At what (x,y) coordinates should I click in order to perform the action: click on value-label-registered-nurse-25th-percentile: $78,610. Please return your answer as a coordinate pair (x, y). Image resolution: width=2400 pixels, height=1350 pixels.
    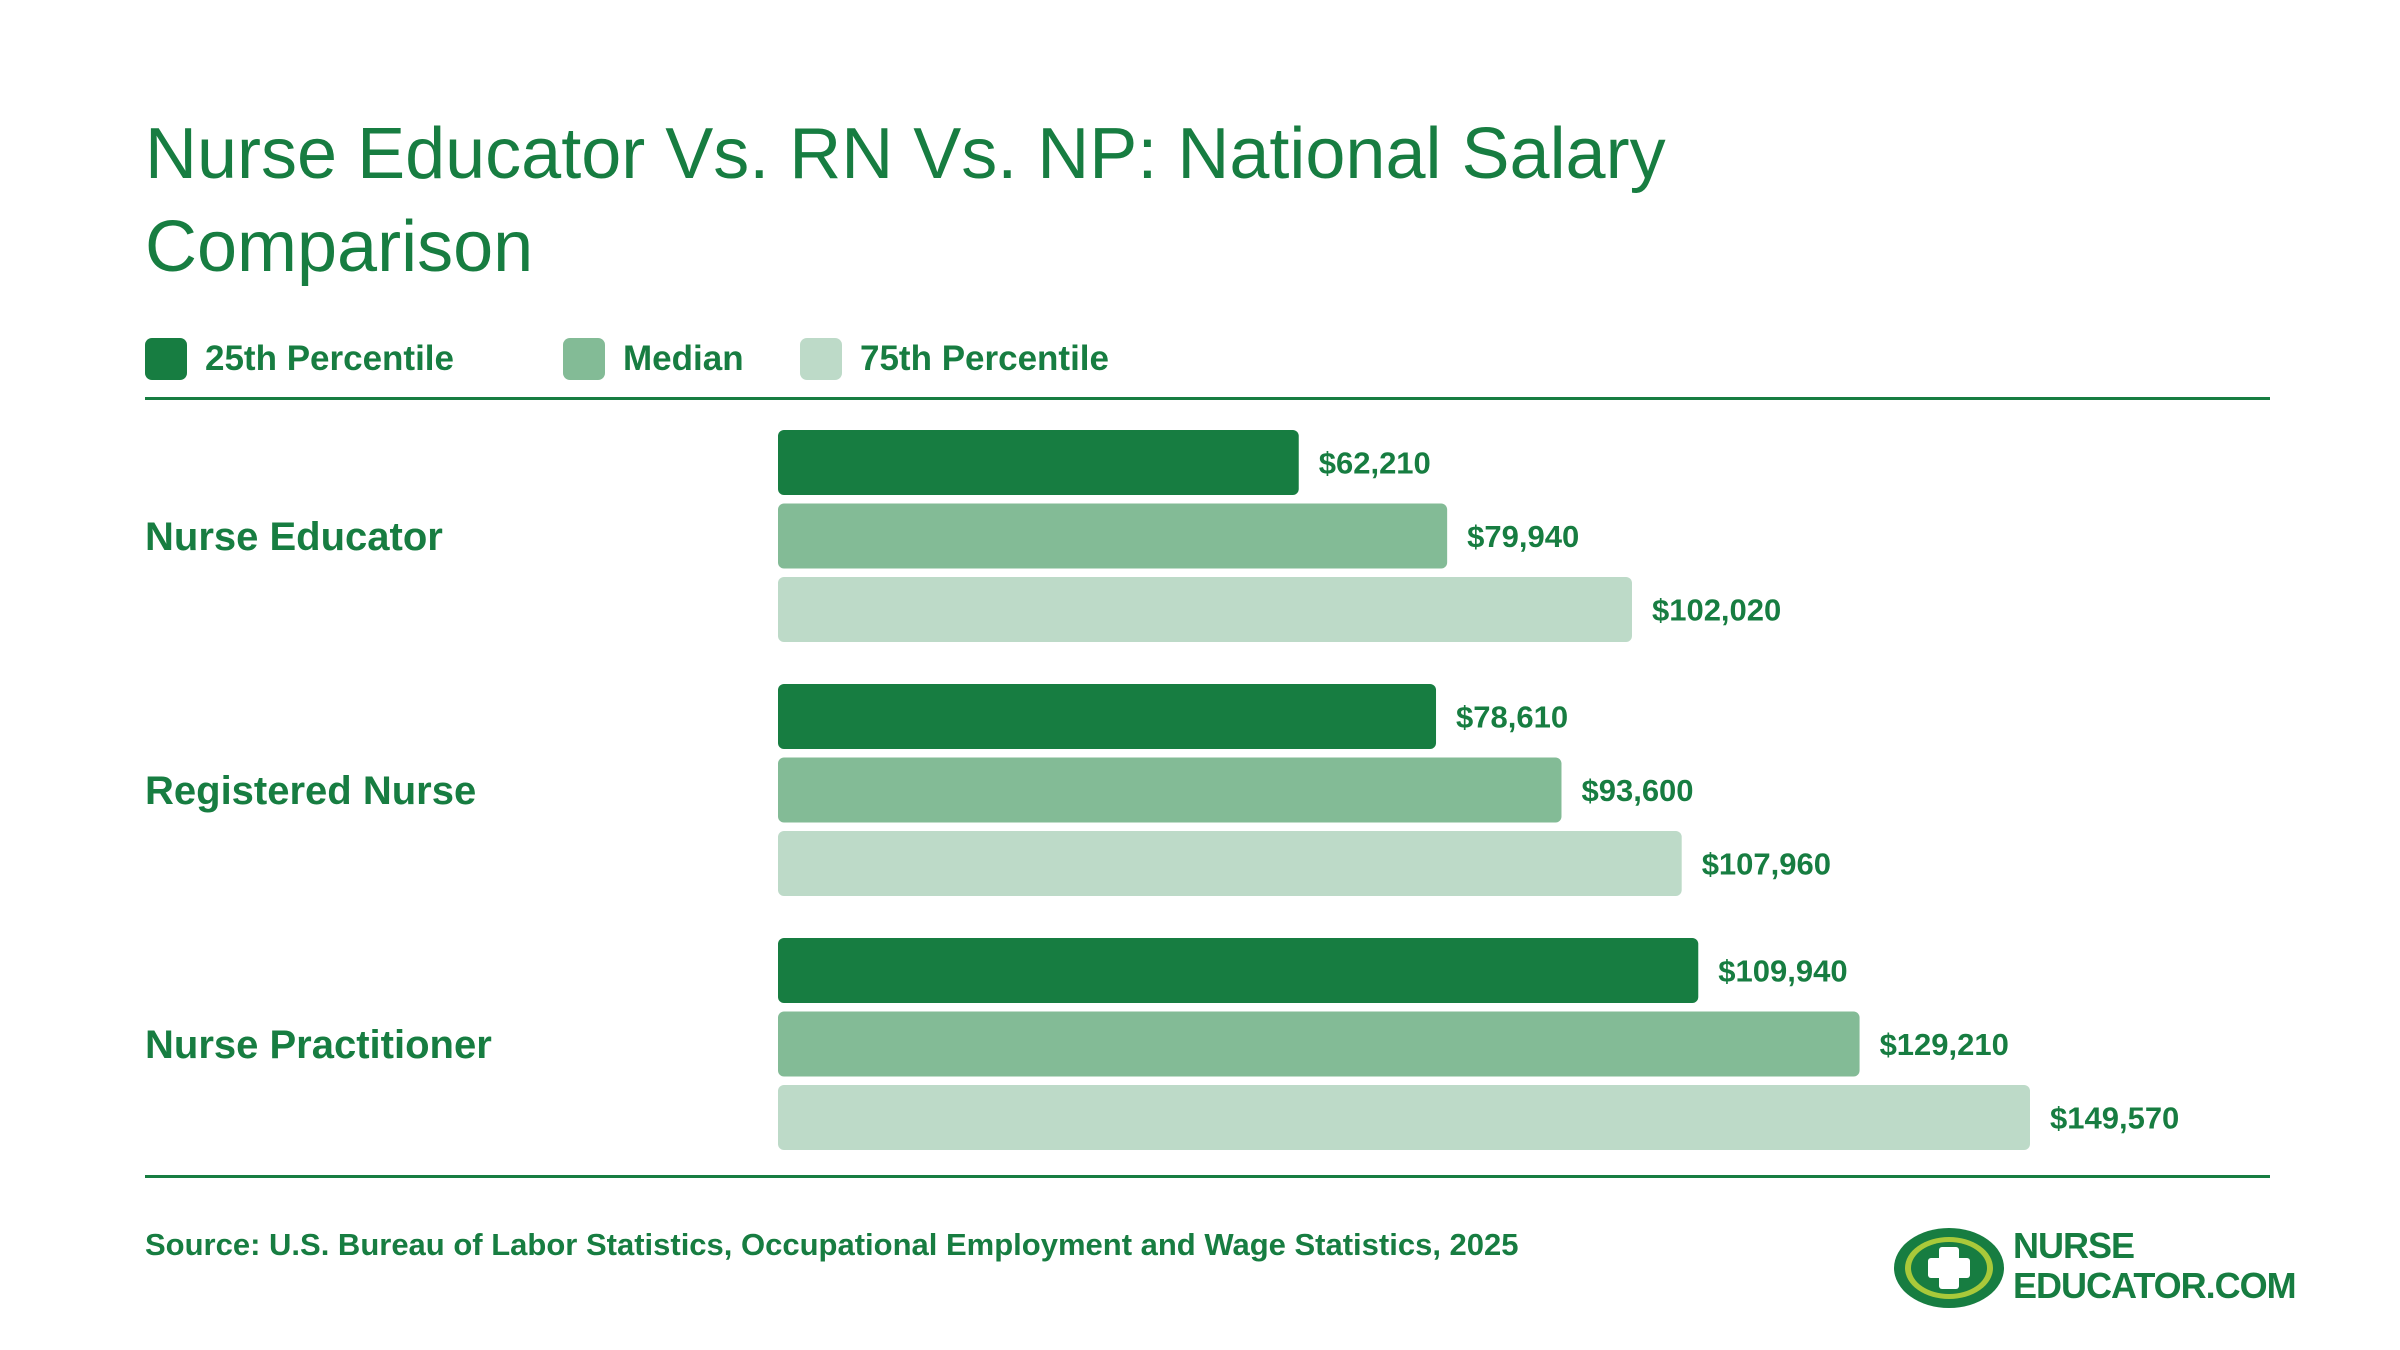
    Looking at the image, I should click on (1512, 717).